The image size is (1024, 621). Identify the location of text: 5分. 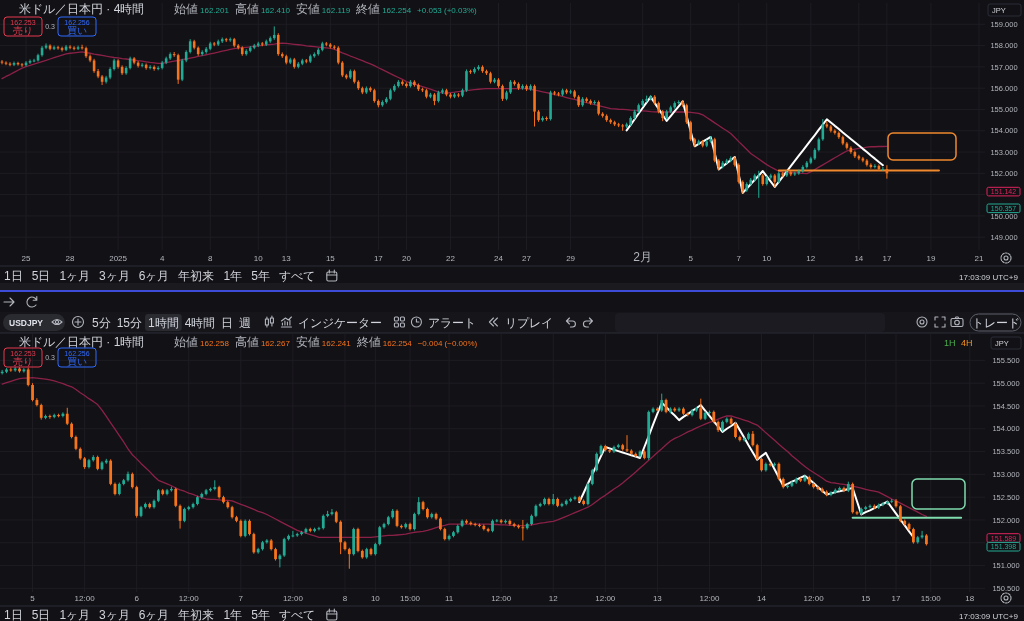
(101, 323).